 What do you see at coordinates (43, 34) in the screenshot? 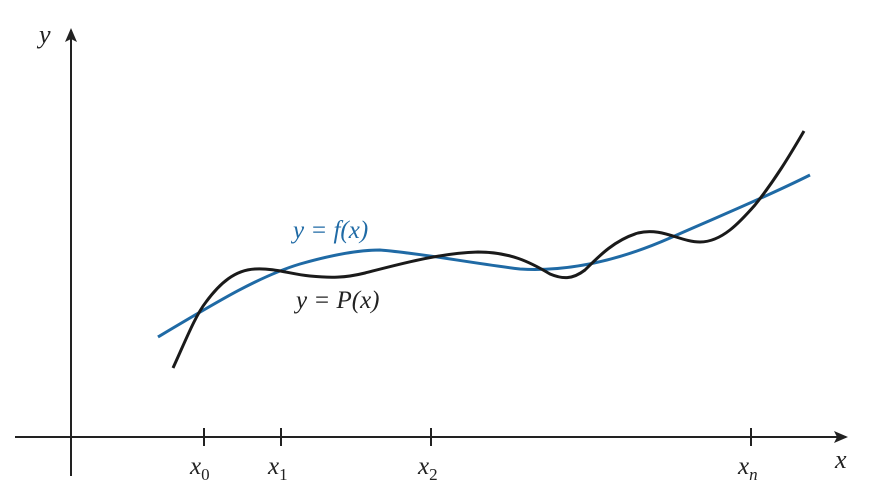
I see `y-axis-label: y` at bounding box center [43, 34].